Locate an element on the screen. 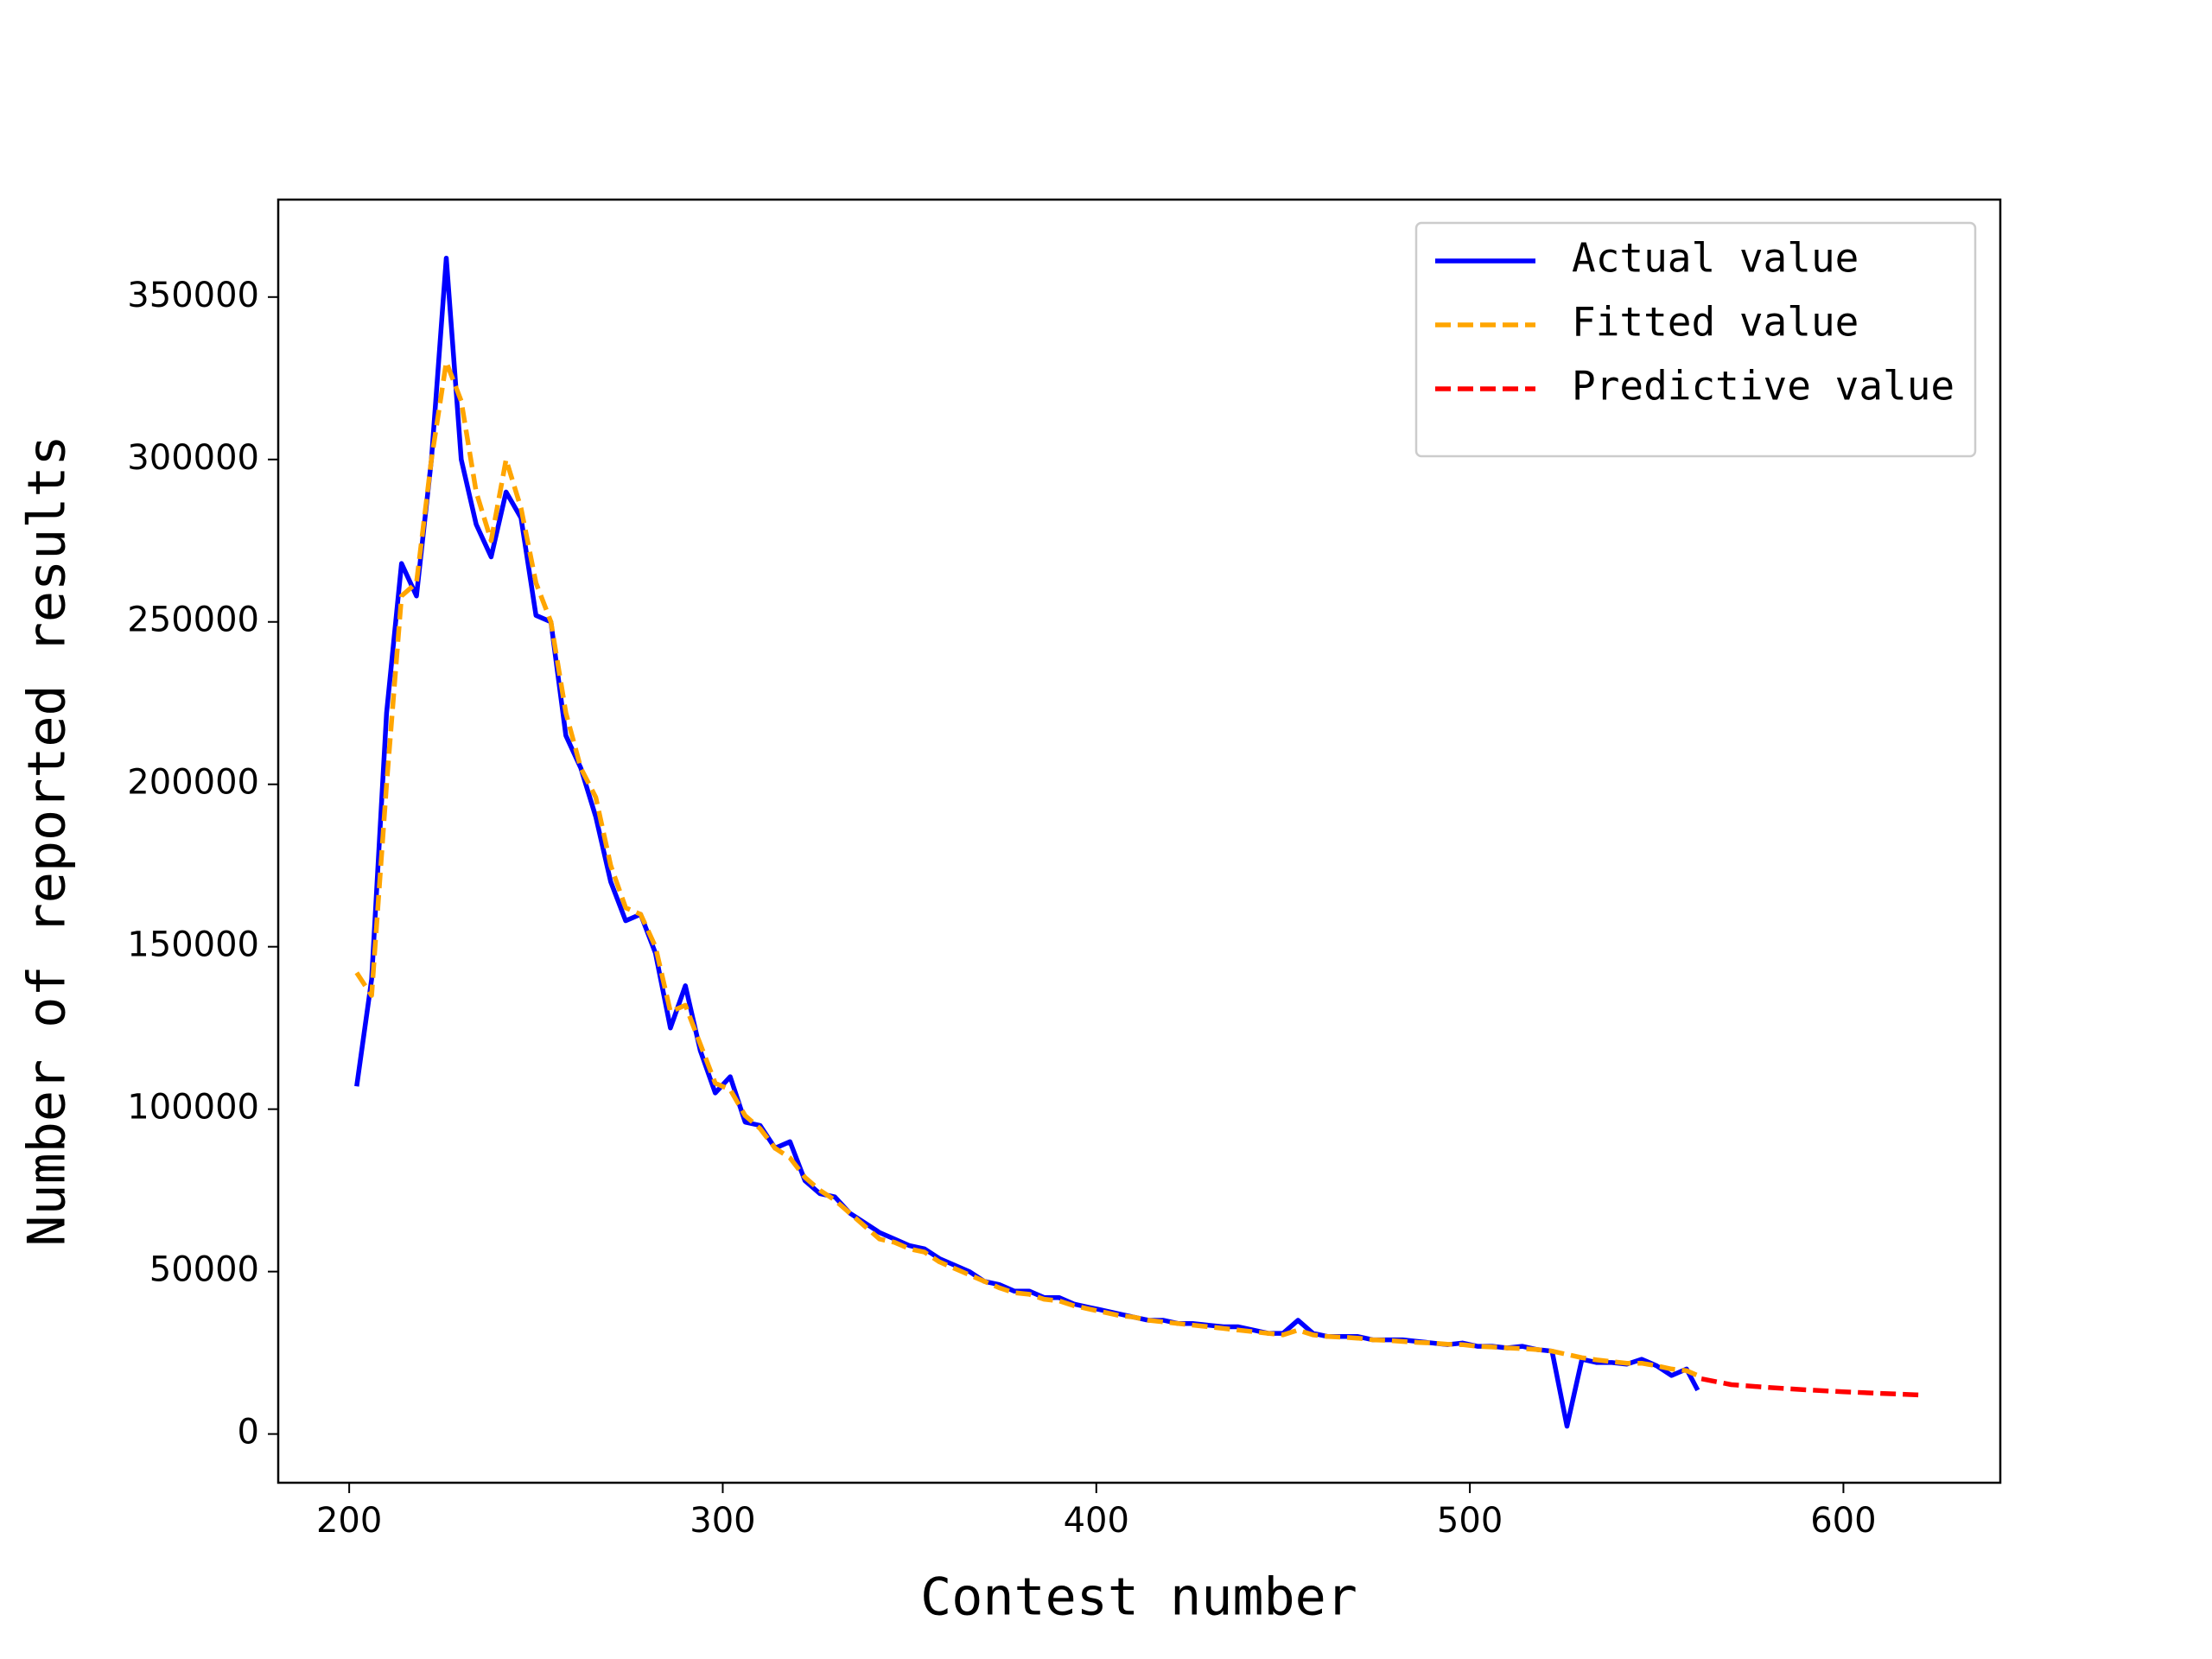 The height and width of the screenshot is (1659, 2212). legend-label: Predictive value is located at coordinates (1763, 386).